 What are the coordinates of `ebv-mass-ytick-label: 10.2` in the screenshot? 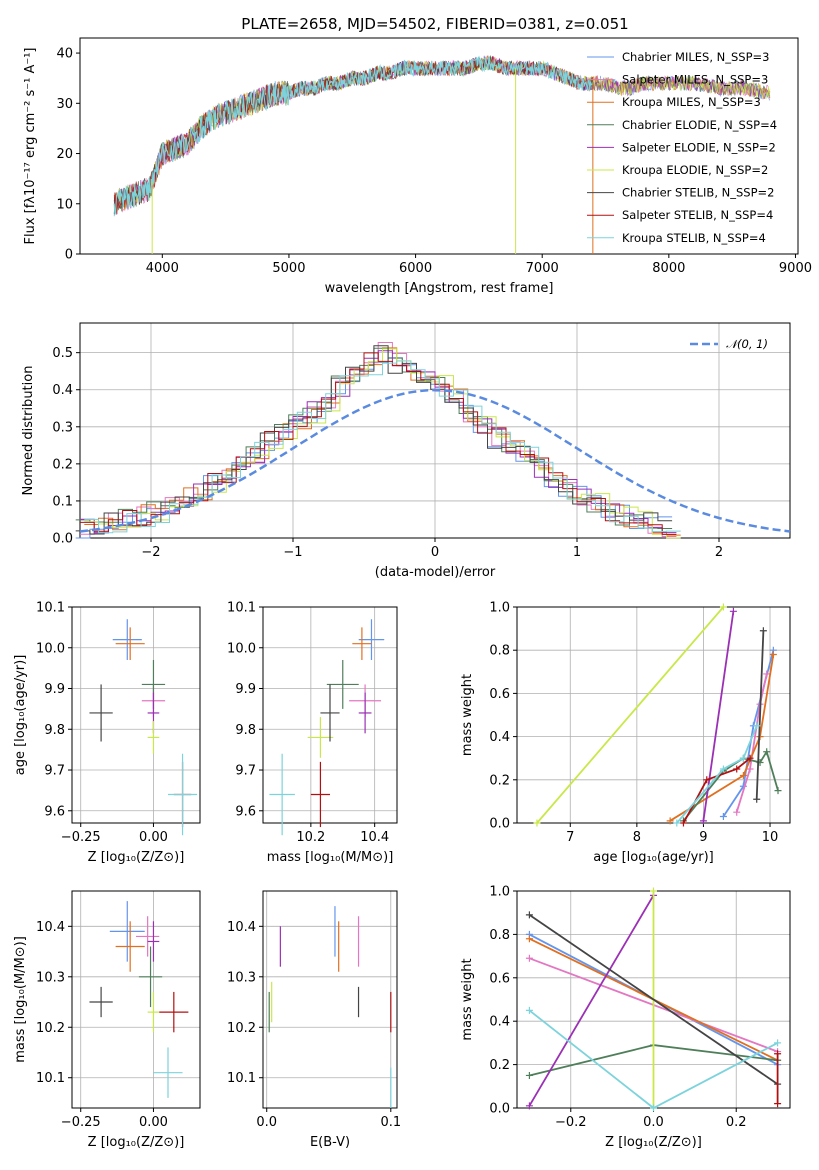 It's located at (241, 1028).